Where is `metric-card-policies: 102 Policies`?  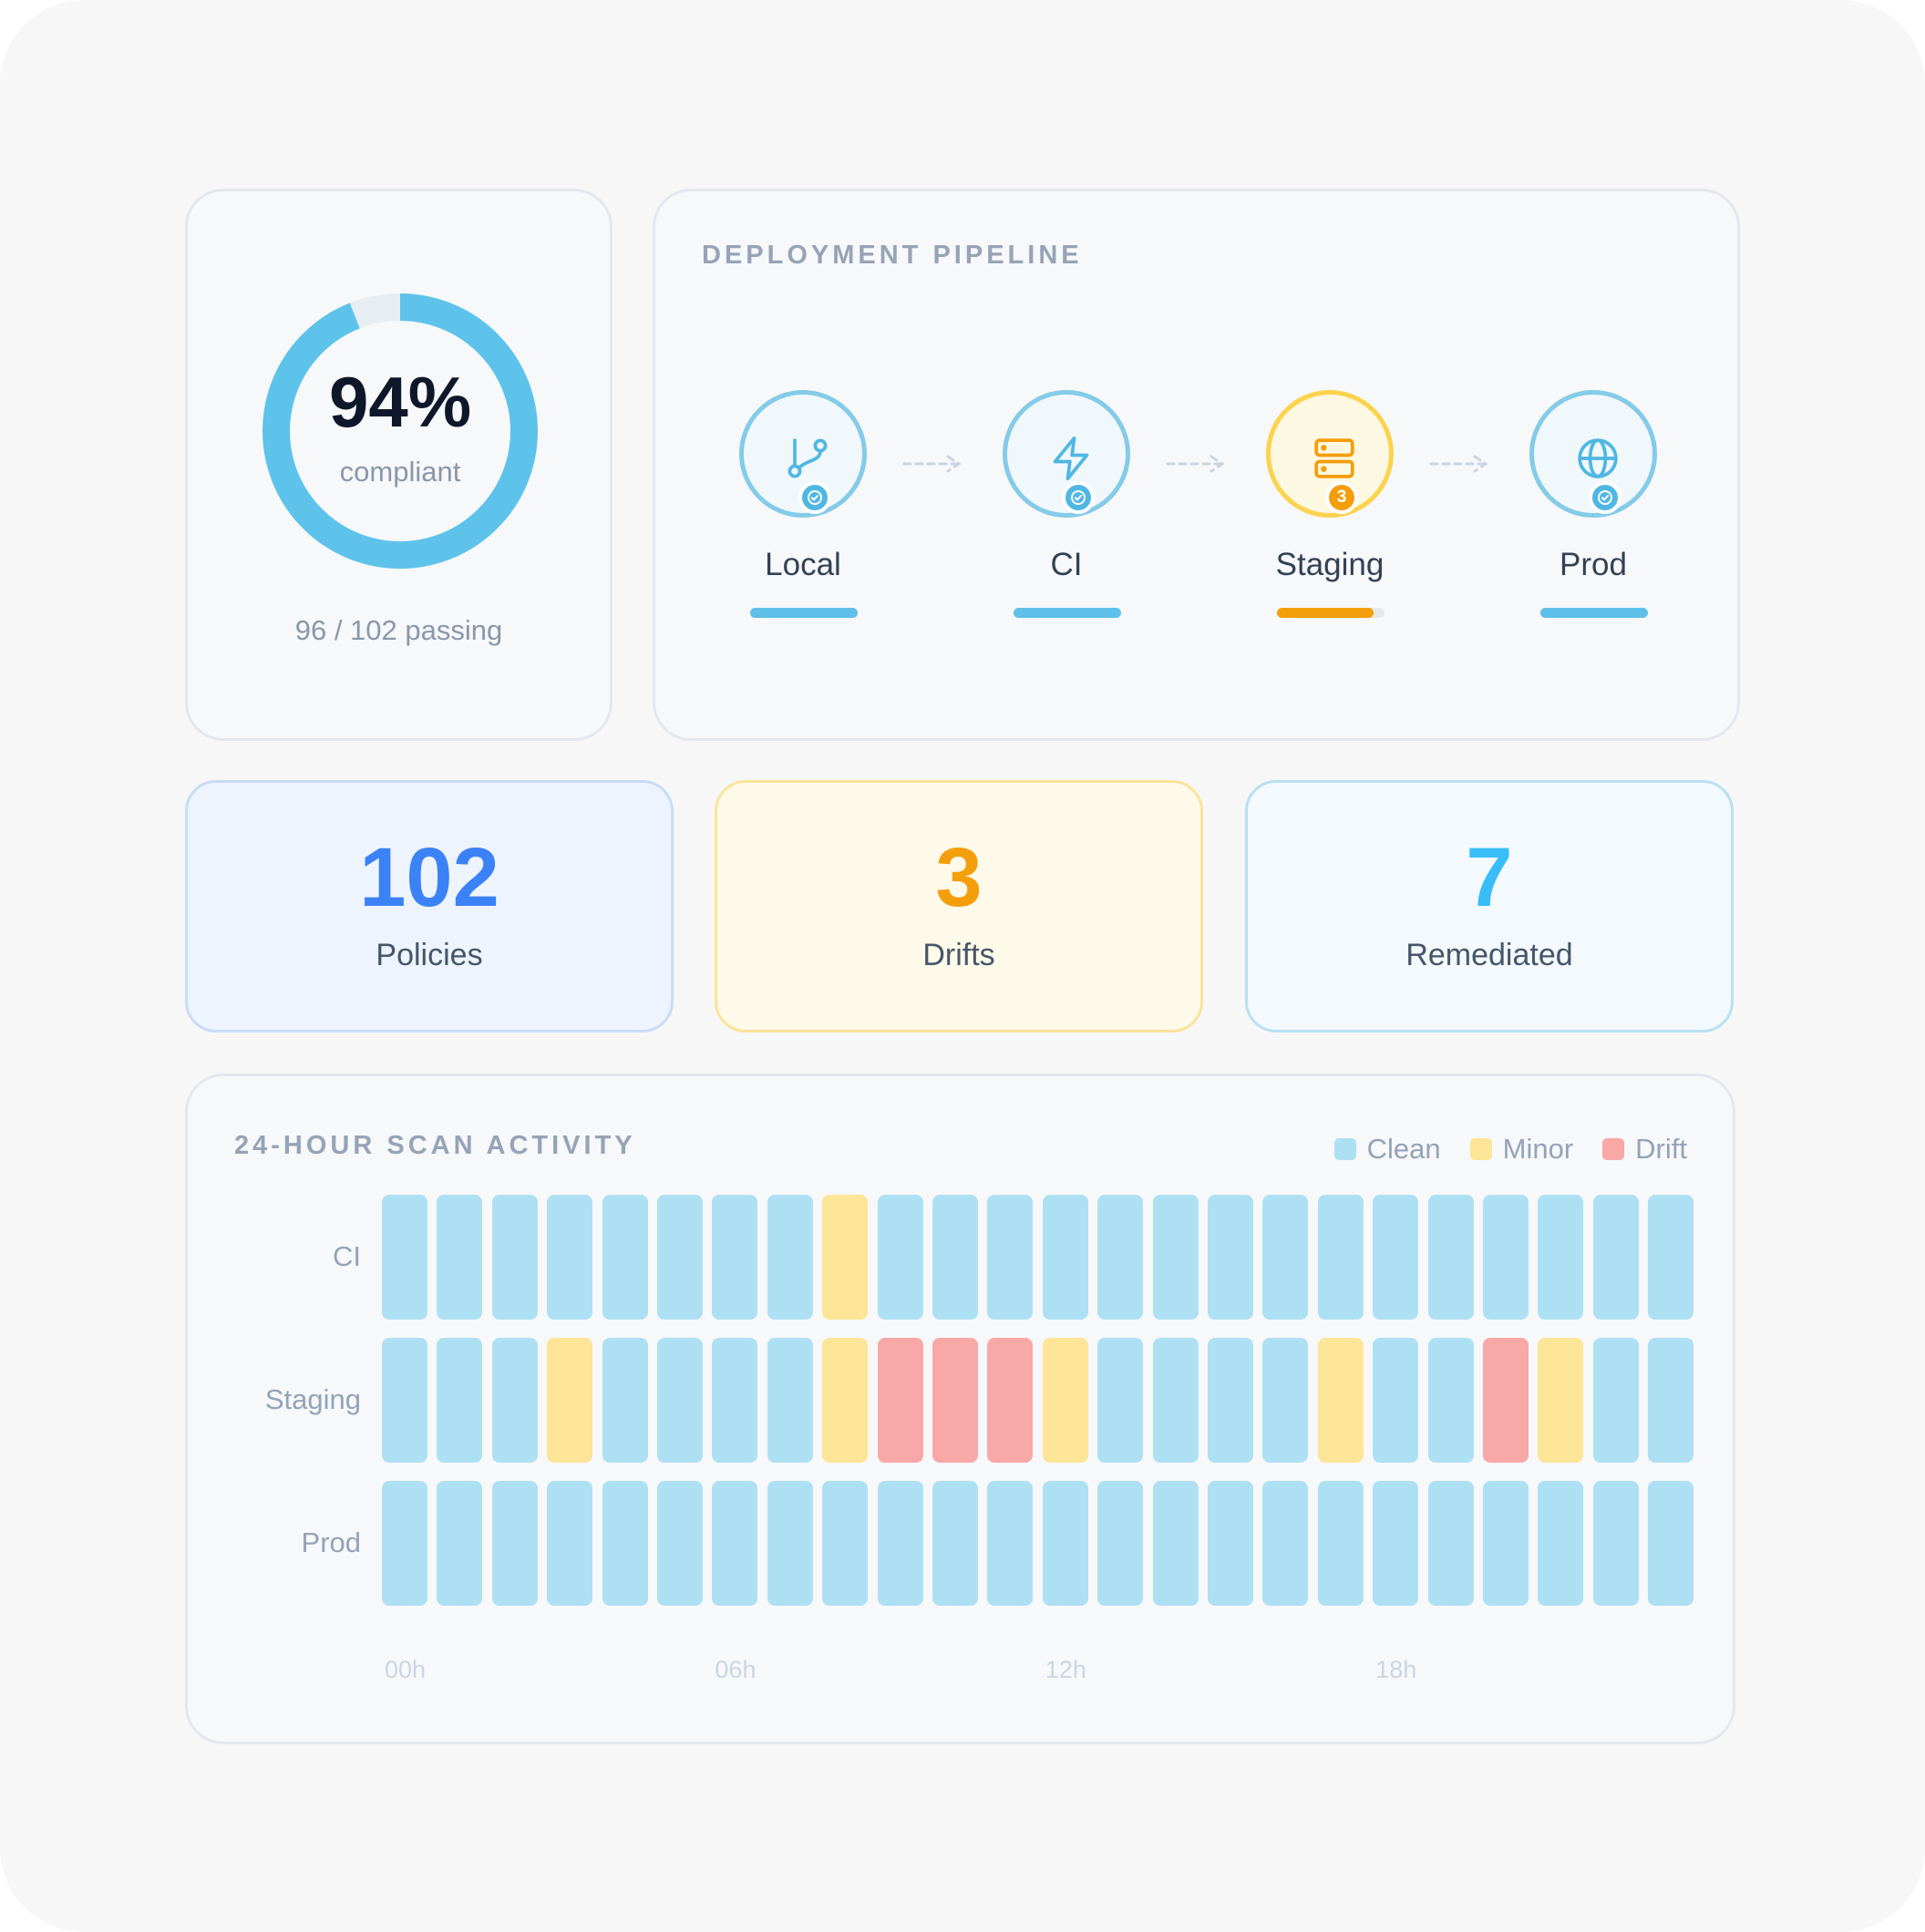 metric-card-policies: 102 Policies is located at coordinates (429, 906).